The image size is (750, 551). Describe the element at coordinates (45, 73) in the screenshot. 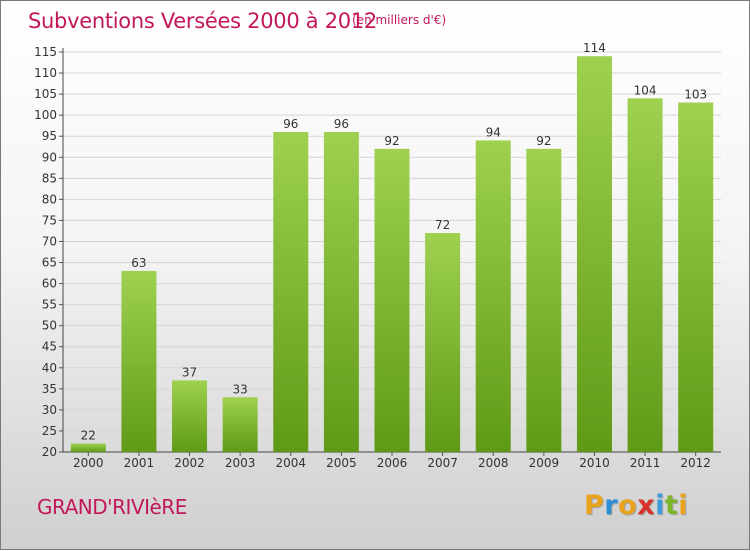

I see `y-tick-label: 110` at that location.